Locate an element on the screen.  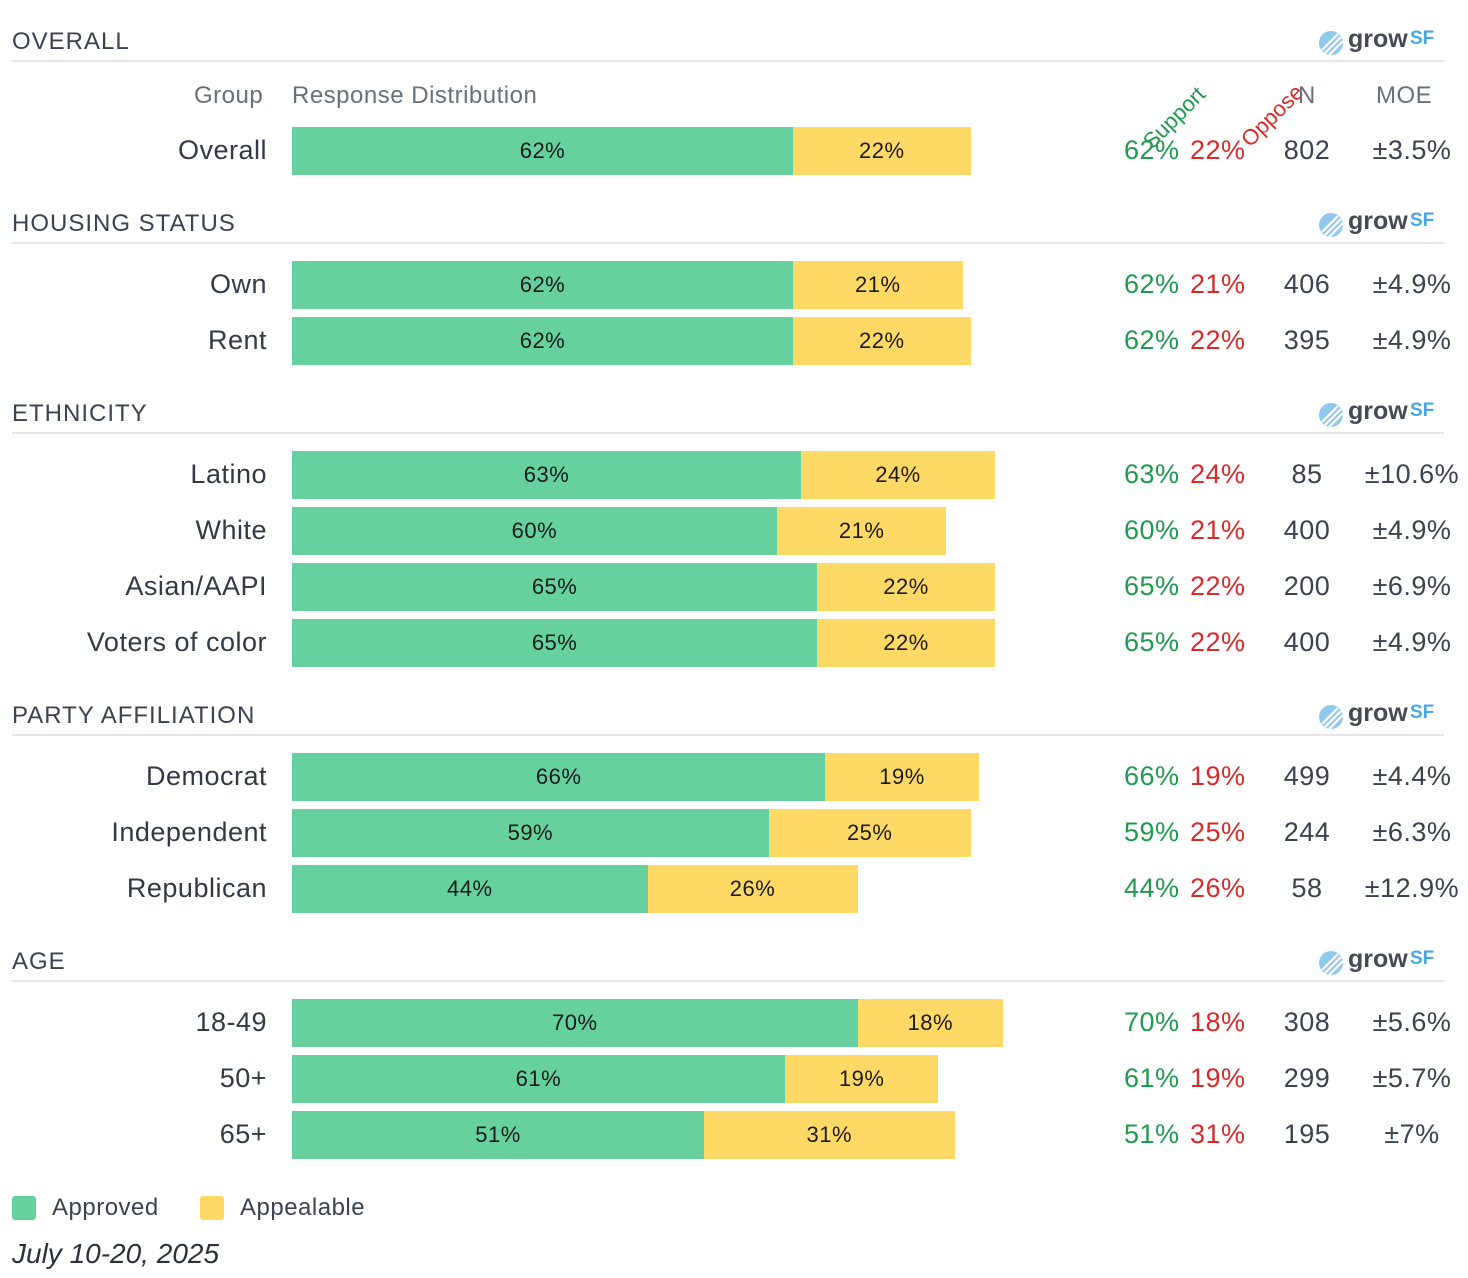
group-label: Rent is located at coordinates (237, 340).